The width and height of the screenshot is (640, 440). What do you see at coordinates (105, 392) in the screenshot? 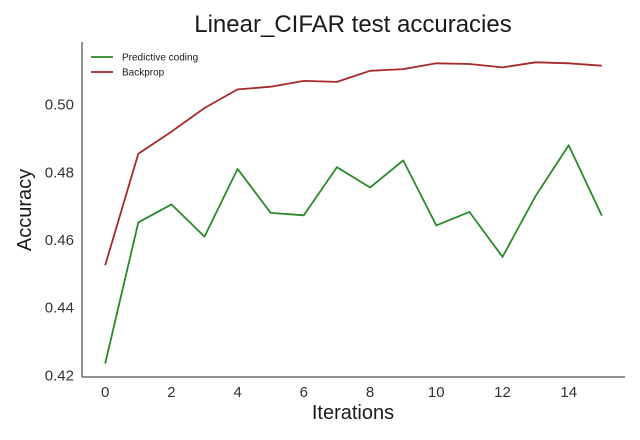
I see `x-tick-label: 0` at bounding box center [105, 392].